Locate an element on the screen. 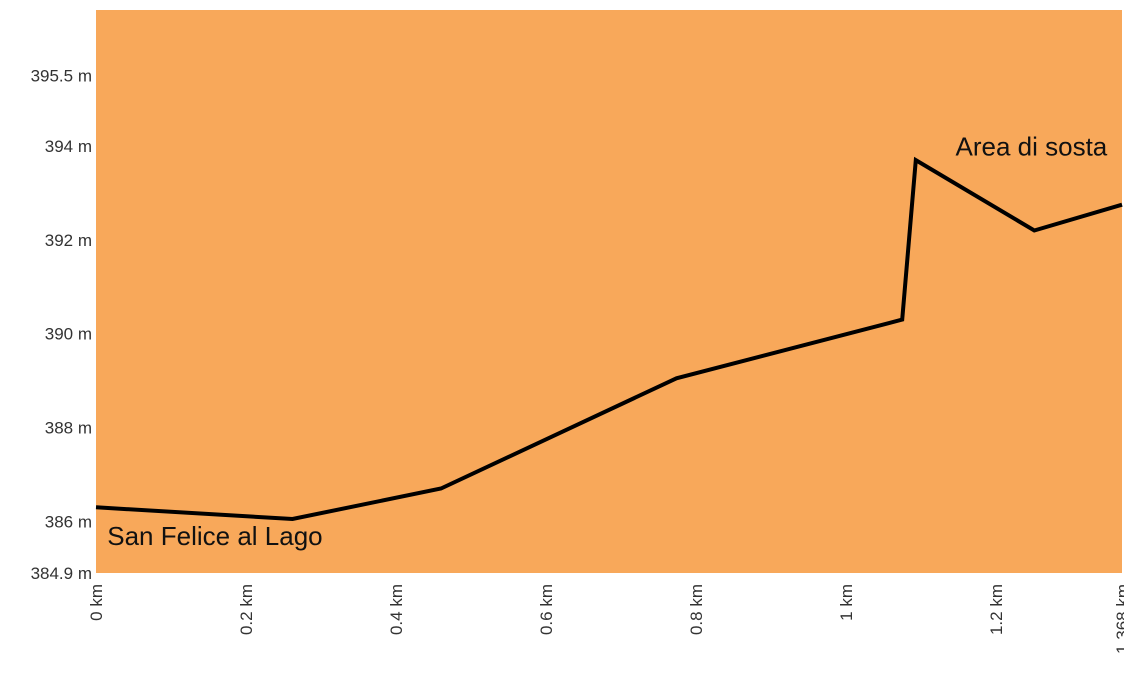 The image size is (1124, 673). x-tick-label: 0.6 km is located at coordinates (546, 609).